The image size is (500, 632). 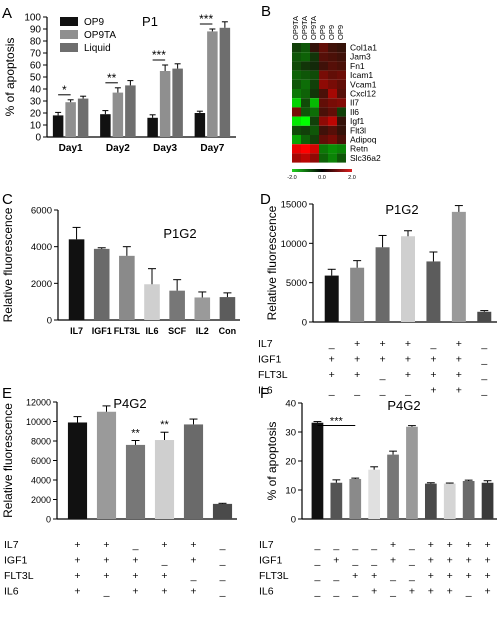 What do you see at coordinates (112, 78) in the screenshot?
I see `significance-label: **` at bounding box center [112, 78].